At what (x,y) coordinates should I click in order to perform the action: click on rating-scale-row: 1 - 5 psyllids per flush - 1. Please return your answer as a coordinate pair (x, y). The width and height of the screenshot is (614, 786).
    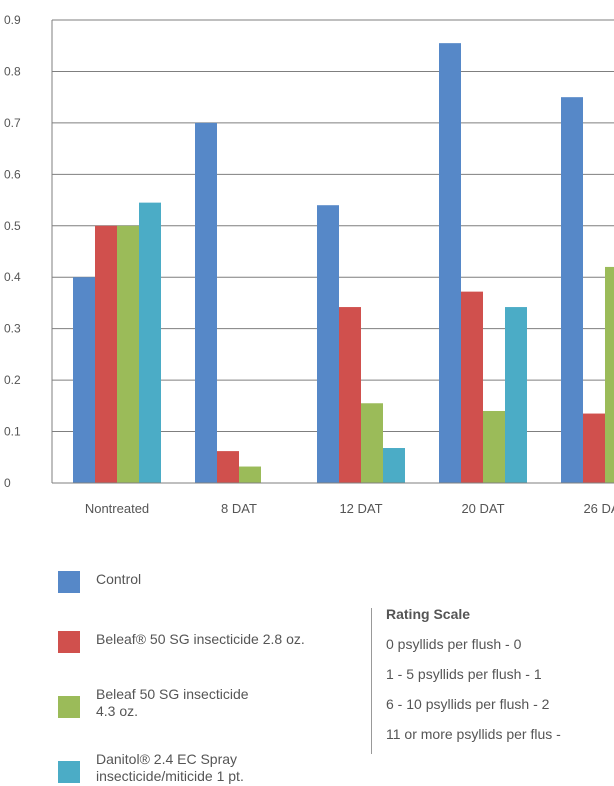
    Looking at the image, I should click on (464, 674).